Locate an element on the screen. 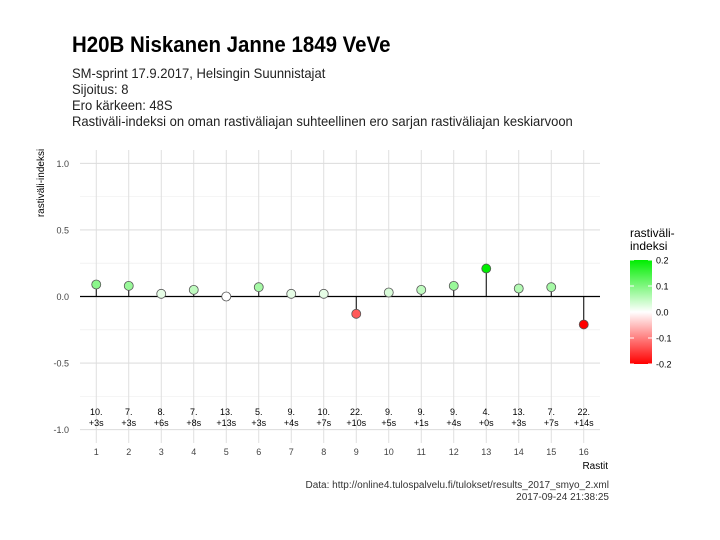 The height and width of the screenshot is (540, 720). y-tick-label: 1.0 is located at coordinates (62, 164).